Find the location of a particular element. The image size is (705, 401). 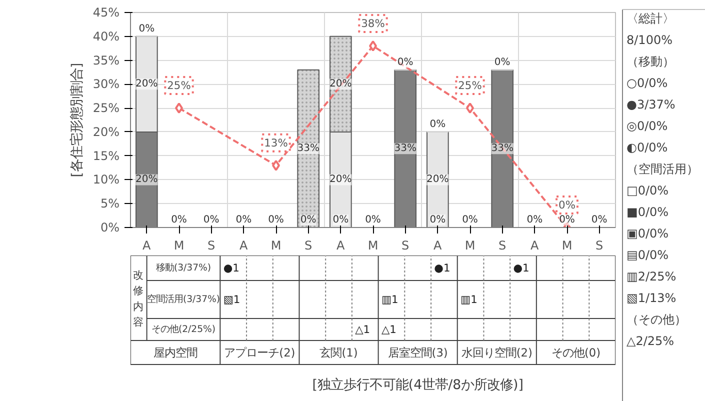

text: △2/25% is located at coordinates (650, 341).